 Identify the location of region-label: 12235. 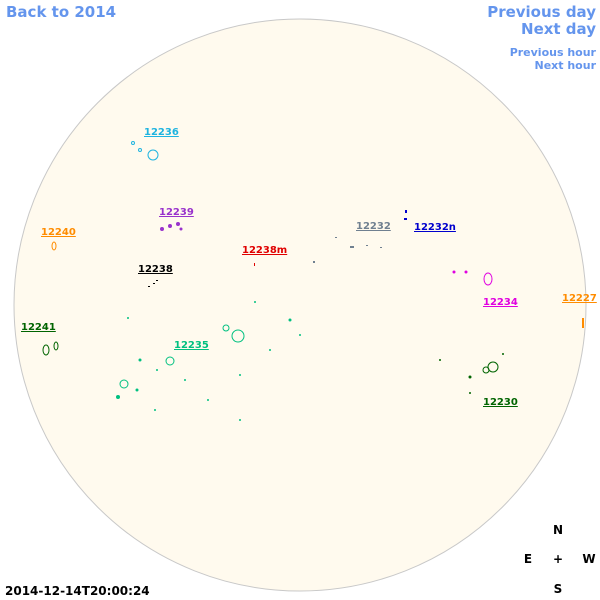
(191, 345).